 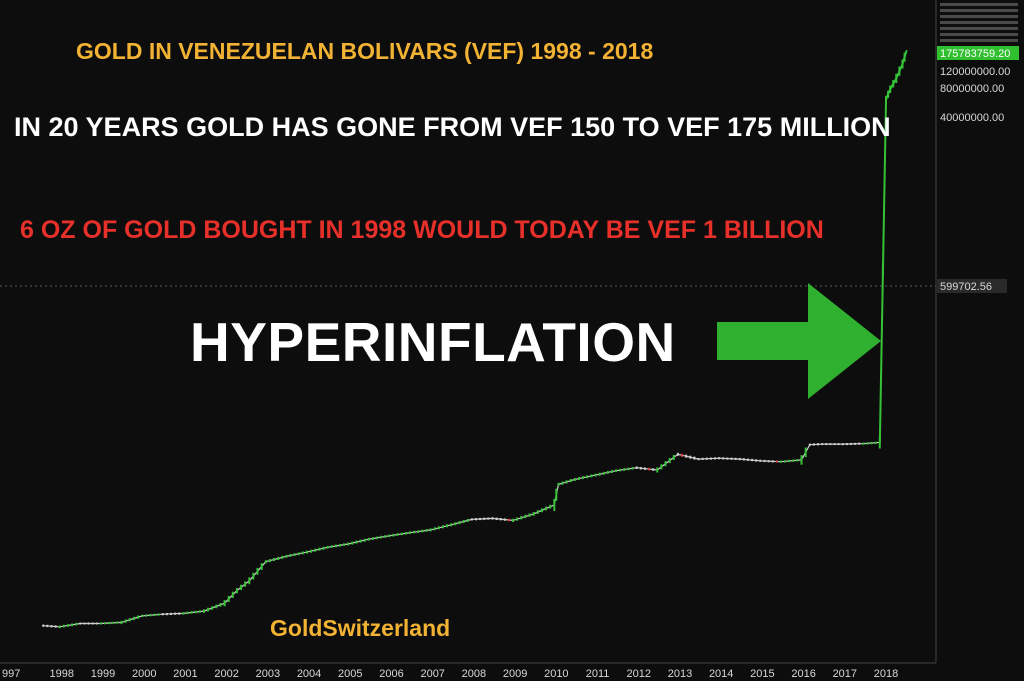 What do you see at coordinates (888, 94) in the screenshot?
I see `spike-segment` at bounding box center [888, 94].